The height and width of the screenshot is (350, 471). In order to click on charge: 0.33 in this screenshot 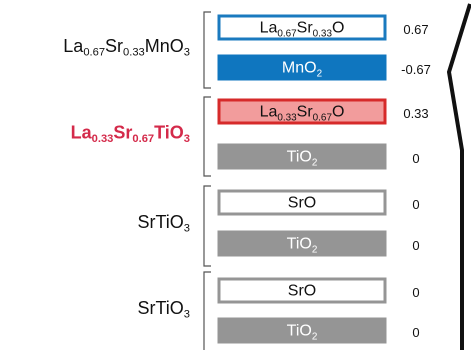, I will do `click(415, 113)`.